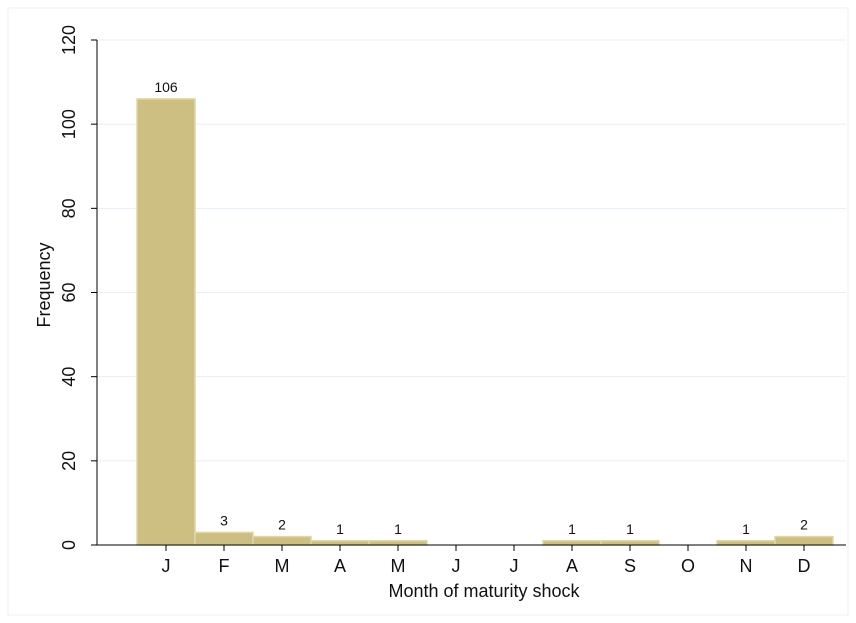 The width and height of the screenshot is (856, 623). I want to click on y-tick-label-80: 80, so click(69, 208).